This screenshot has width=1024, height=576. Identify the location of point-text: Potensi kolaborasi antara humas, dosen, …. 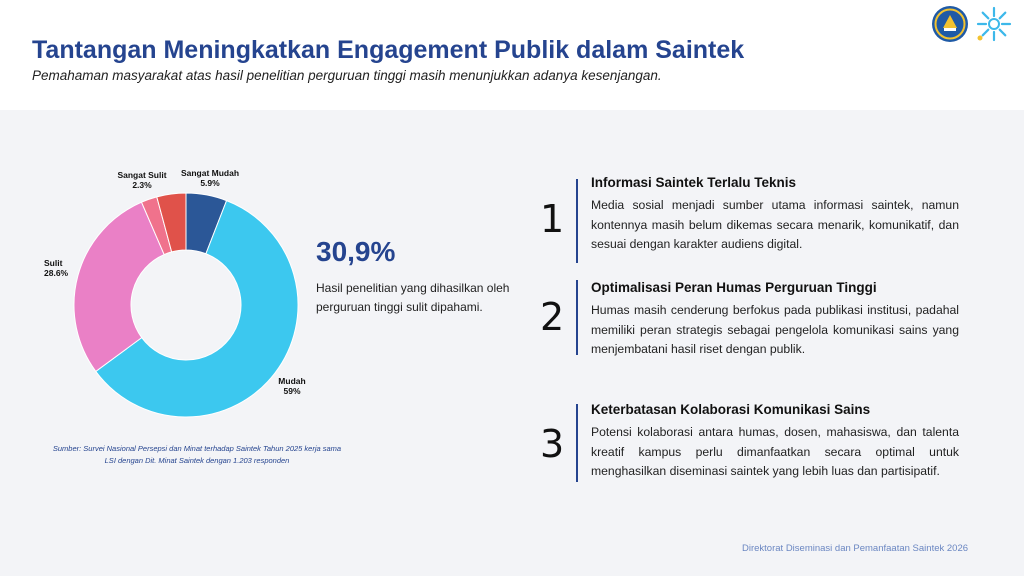
(775, 451).